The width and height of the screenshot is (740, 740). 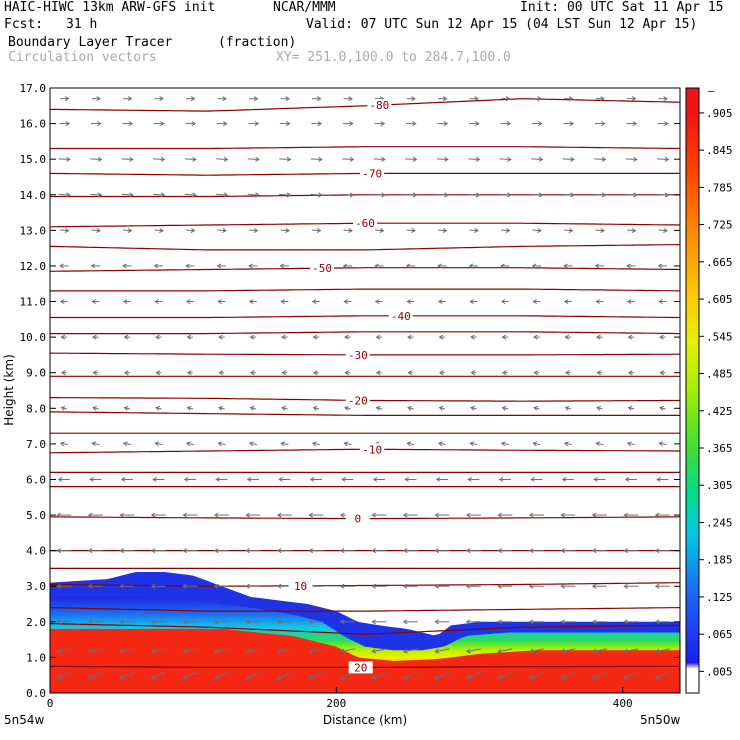 I want to click on y-tick-label: 13.0, so click(x=33, y=230).